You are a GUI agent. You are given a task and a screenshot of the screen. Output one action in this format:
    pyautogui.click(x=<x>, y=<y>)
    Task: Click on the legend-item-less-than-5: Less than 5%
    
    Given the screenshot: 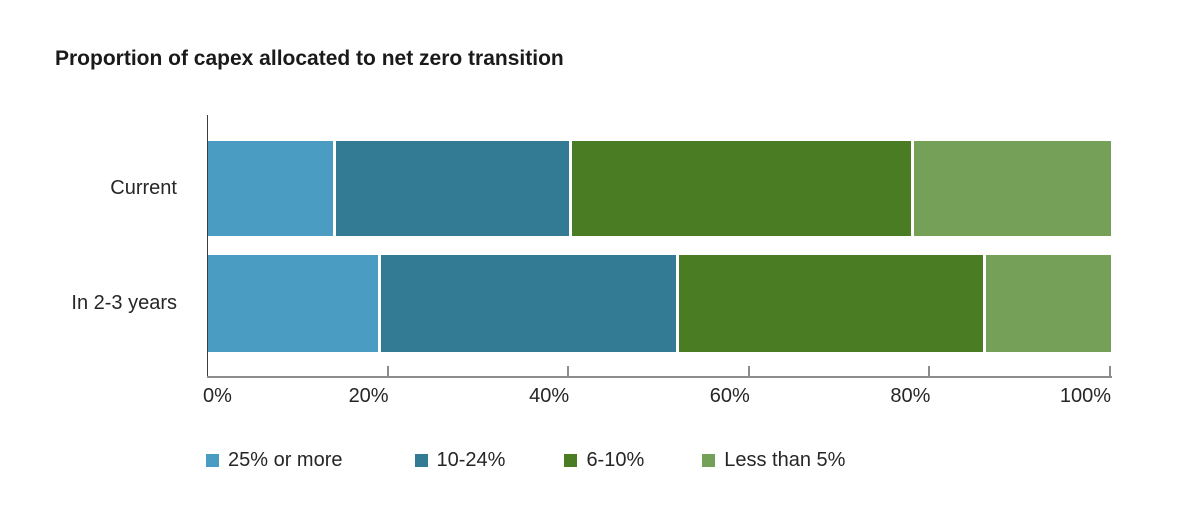 What is the action you would take?
    pyautogui.click(x=773, y=460)
    